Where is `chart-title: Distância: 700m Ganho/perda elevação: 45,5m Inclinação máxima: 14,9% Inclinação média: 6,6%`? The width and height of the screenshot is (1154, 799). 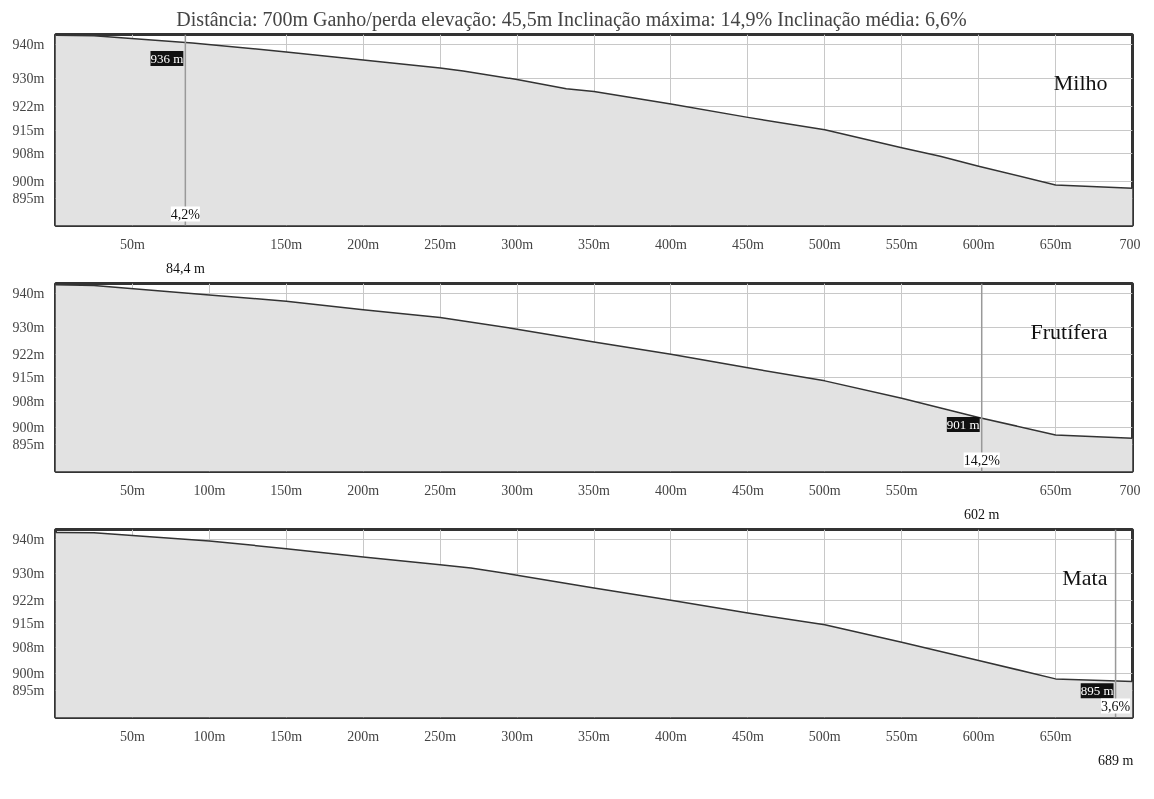
chart-title: Distância: 700m Ganho/perda elevação: 45,5m Inclinação máxima: 14,9% Inclinação média: 6,6% is located at coordinates (571, 19).